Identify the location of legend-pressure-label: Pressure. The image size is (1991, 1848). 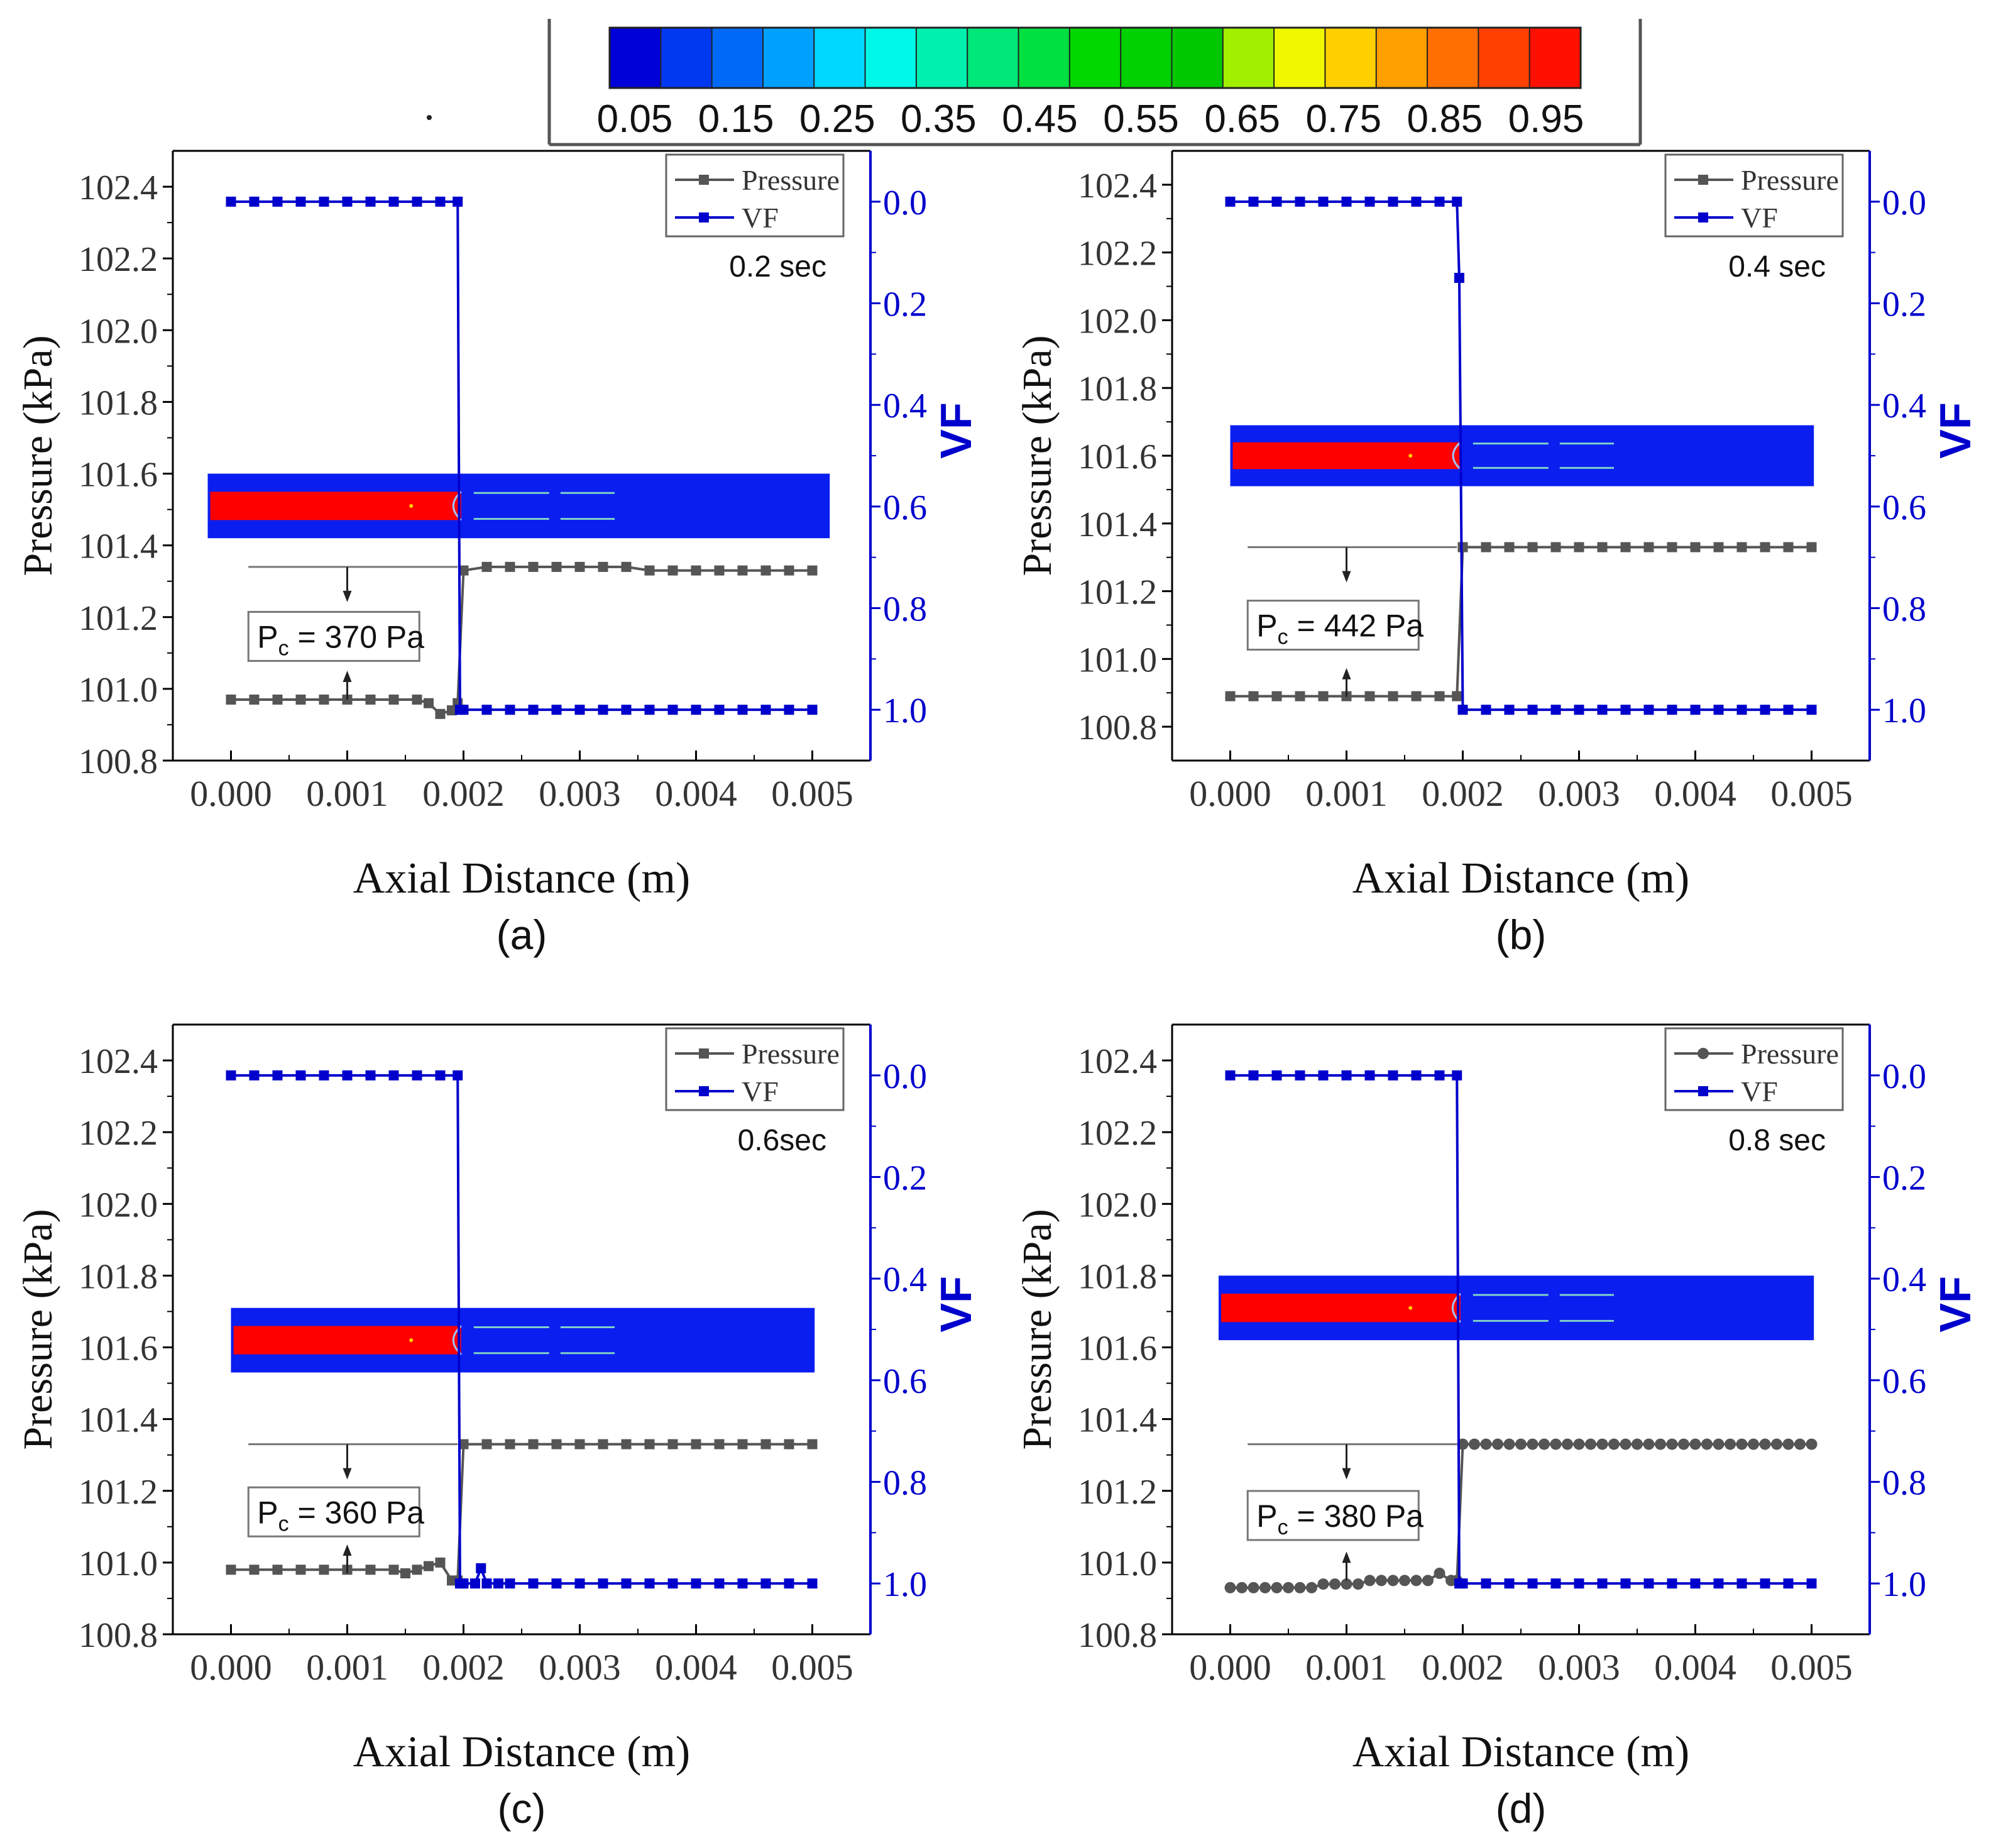
(791, 180).